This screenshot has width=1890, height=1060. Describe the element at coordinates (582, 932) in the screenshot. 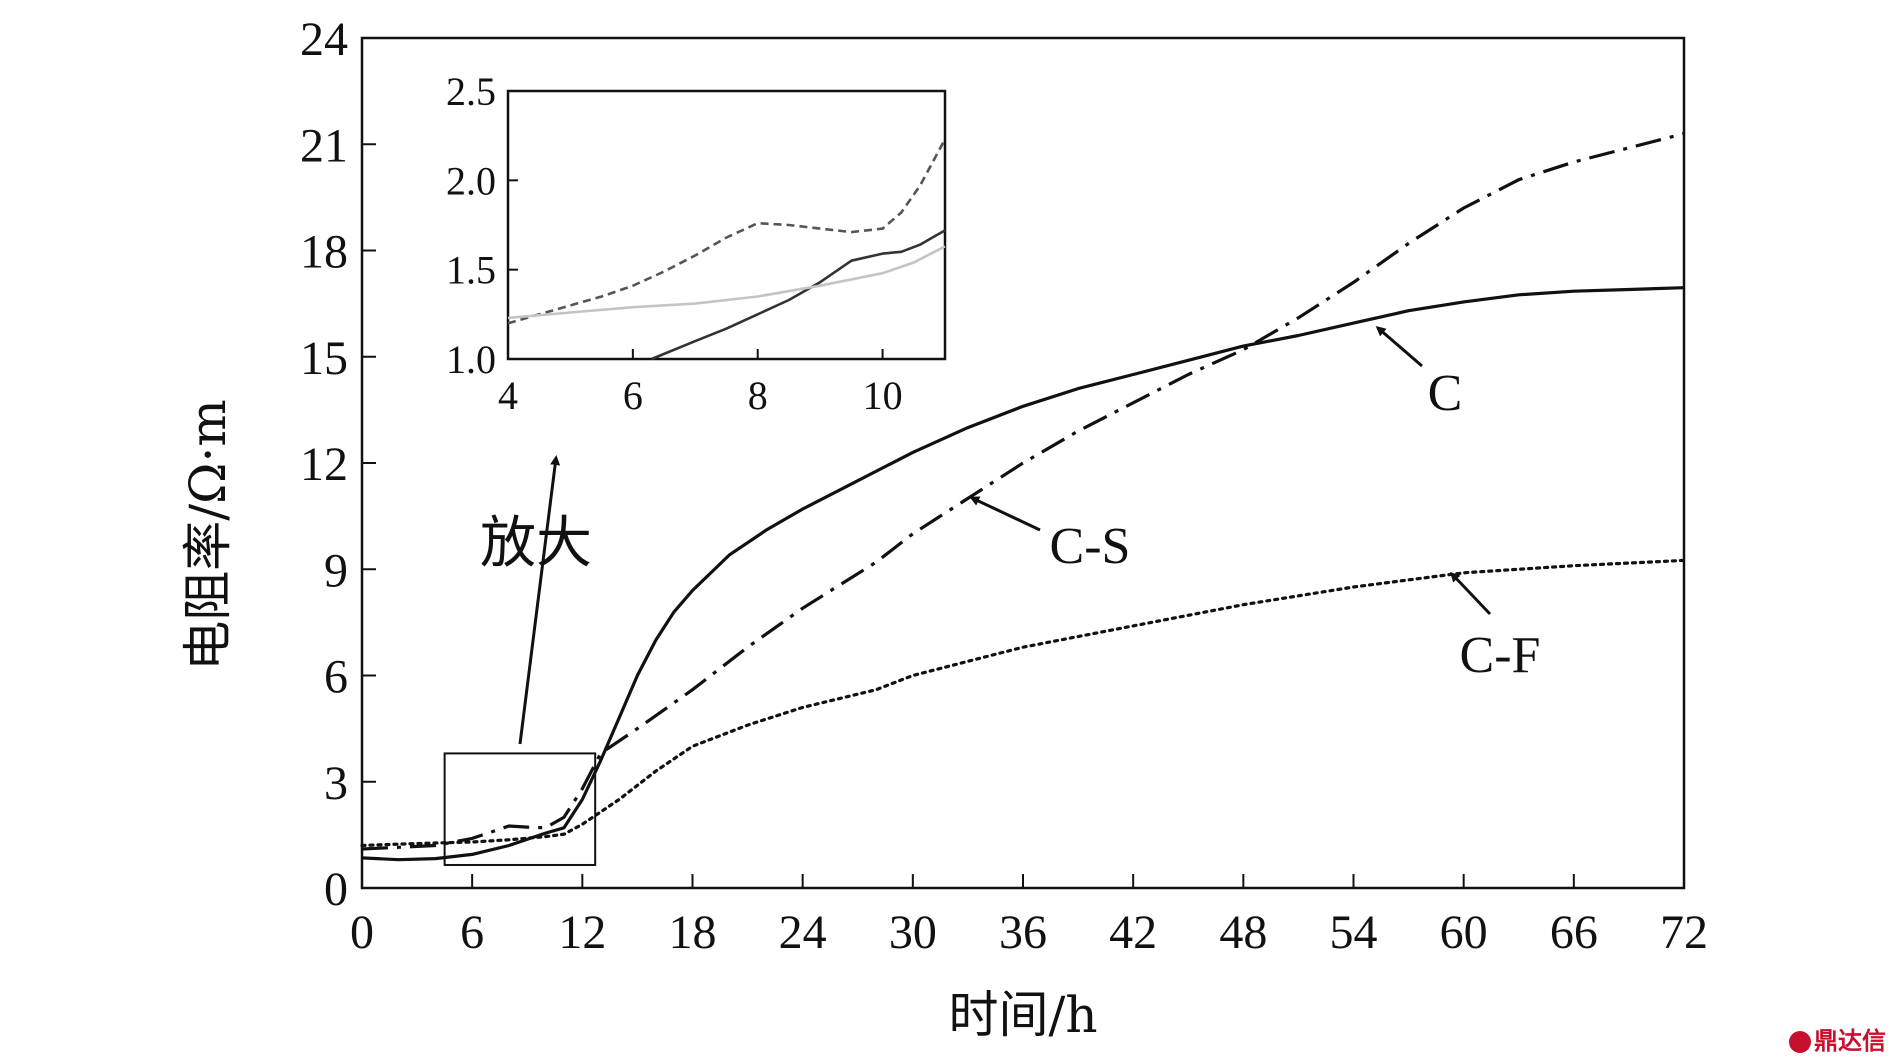

I see `main-x-tick-label: 12` at that location.